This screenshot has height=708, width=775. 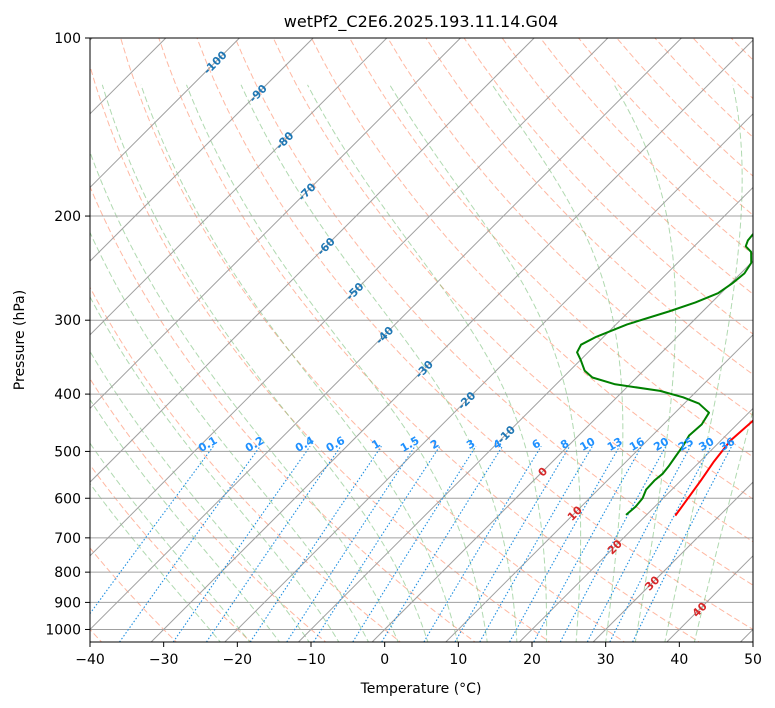 I want to click on dewpoint-profile, so click(x=664, y=374).